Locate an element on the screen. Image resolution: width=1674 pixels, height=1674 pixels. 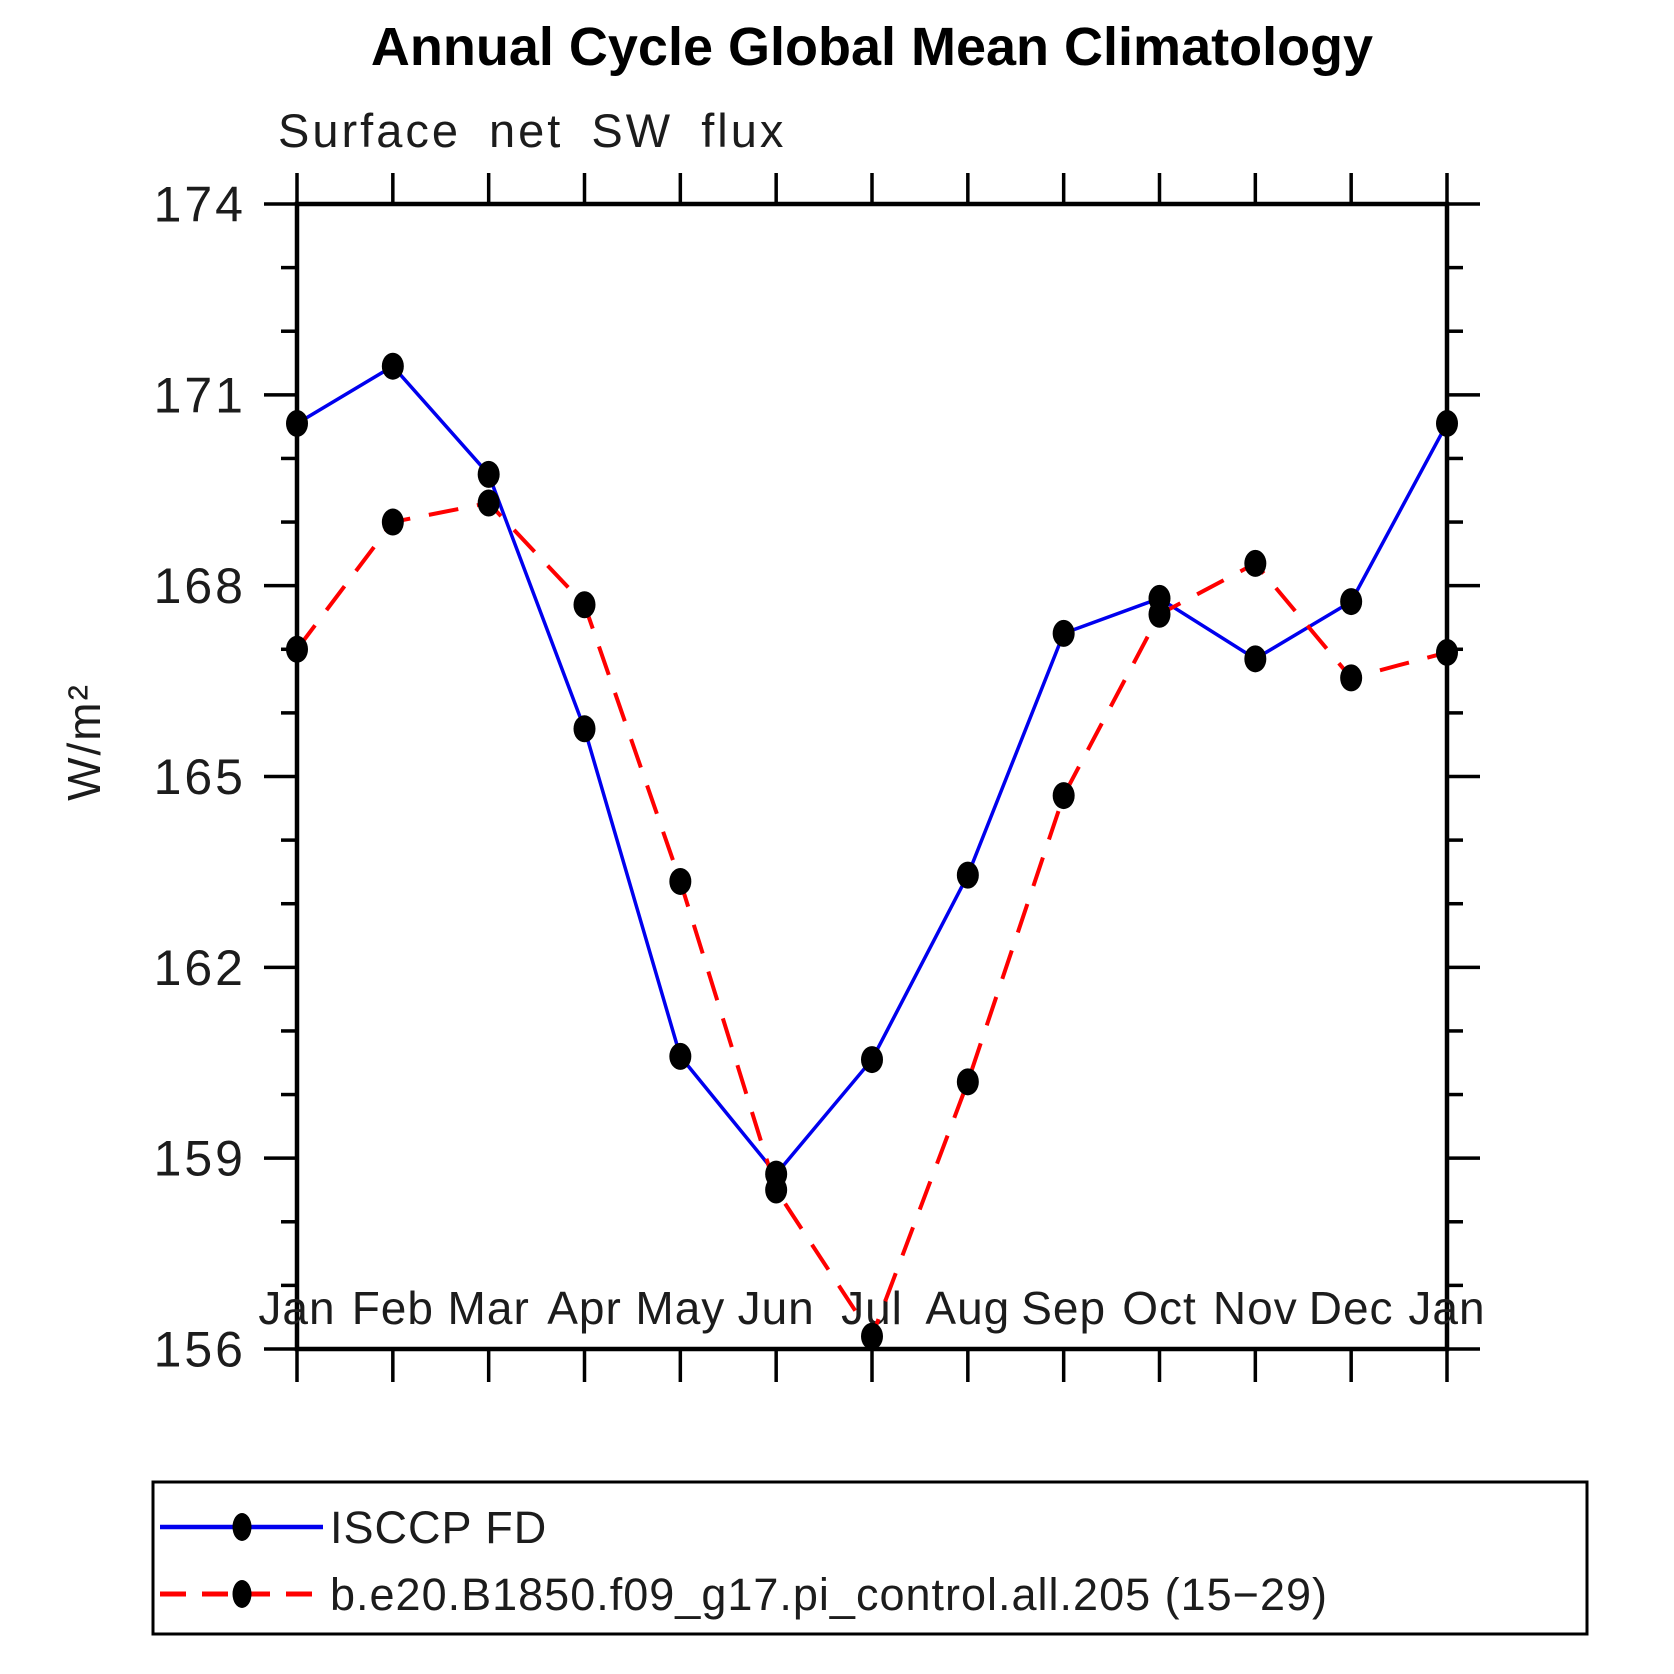
x-tick-label: Sep is located at coordinates (1063, 1308).